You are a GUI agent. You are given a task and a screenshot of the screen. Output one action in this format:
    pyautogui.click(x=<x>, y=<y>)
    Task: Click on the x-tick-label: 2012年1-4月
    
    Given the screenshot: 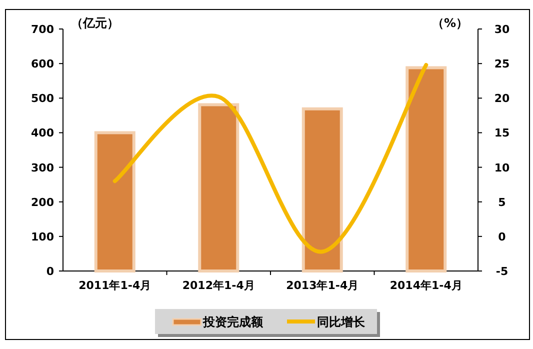 What is the action you would take?
    pyautogui.click(x=218, y=285)
    